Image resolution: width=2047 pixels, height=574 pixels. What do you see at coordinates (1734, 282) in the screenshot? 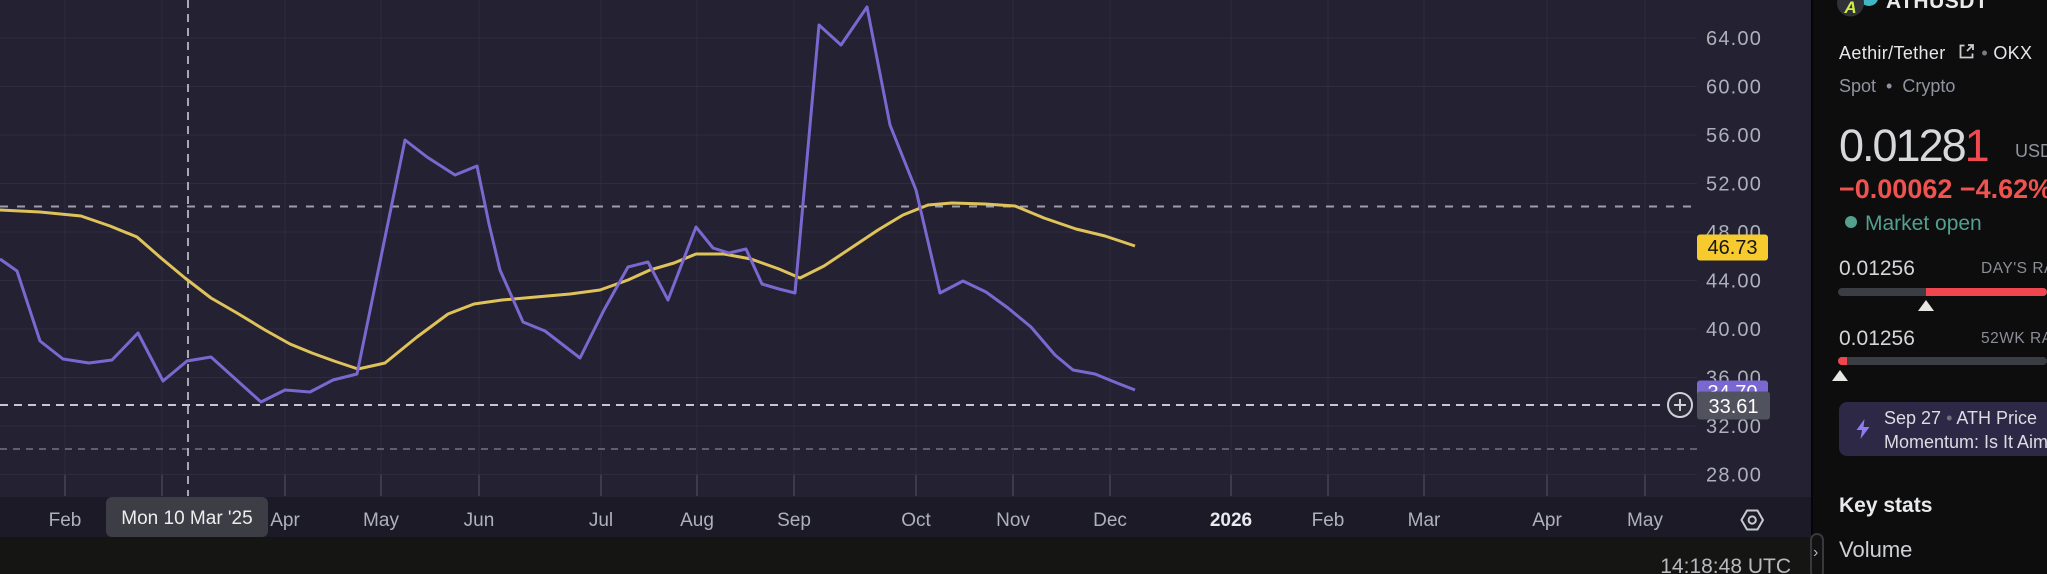
I see `svg-text: 44.00` at bounding box center [1734, 282].